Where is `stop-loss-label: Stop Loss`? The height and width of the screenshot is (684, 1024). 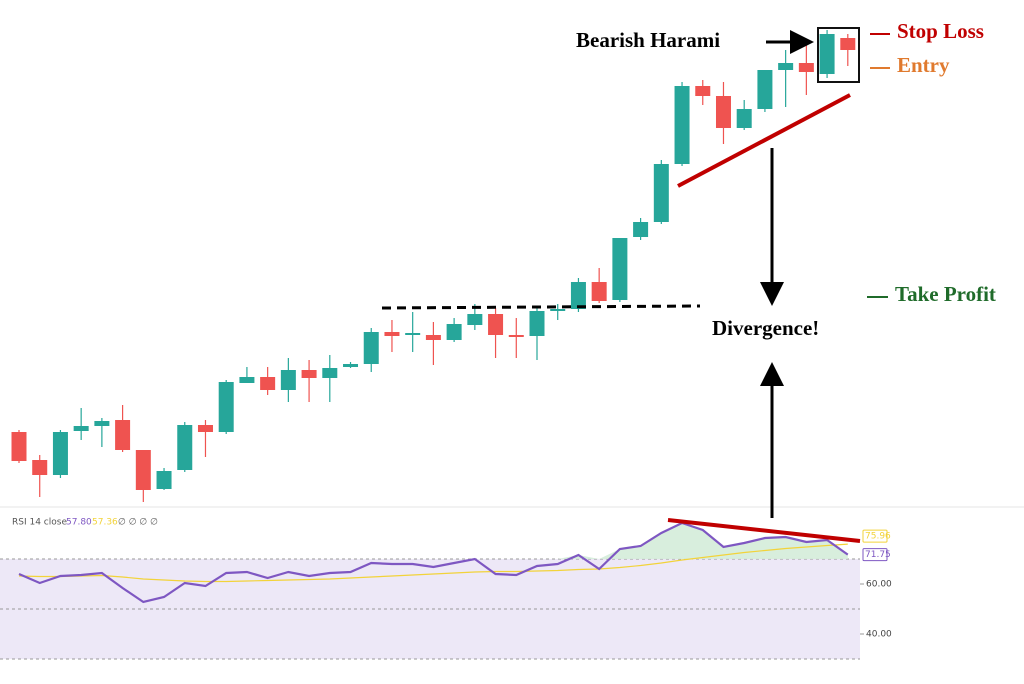
stop-loss-label: Stop Loss is located at coordinates (940, 31).